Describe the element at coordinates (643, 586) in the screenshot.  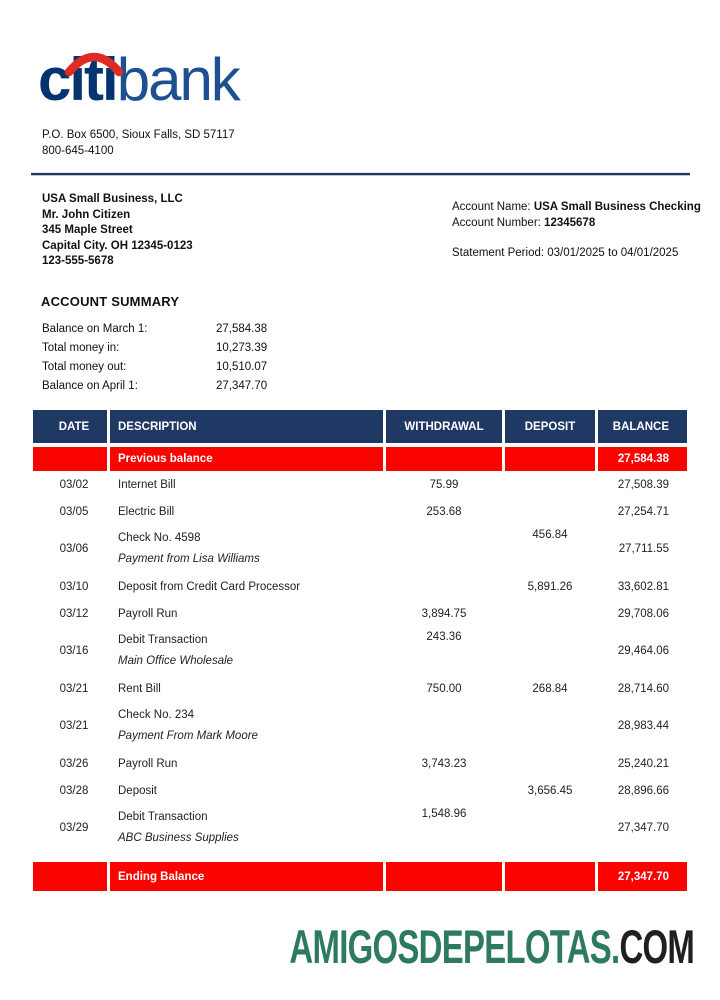
I see `transaction-balance: 33,602.81` at that location.